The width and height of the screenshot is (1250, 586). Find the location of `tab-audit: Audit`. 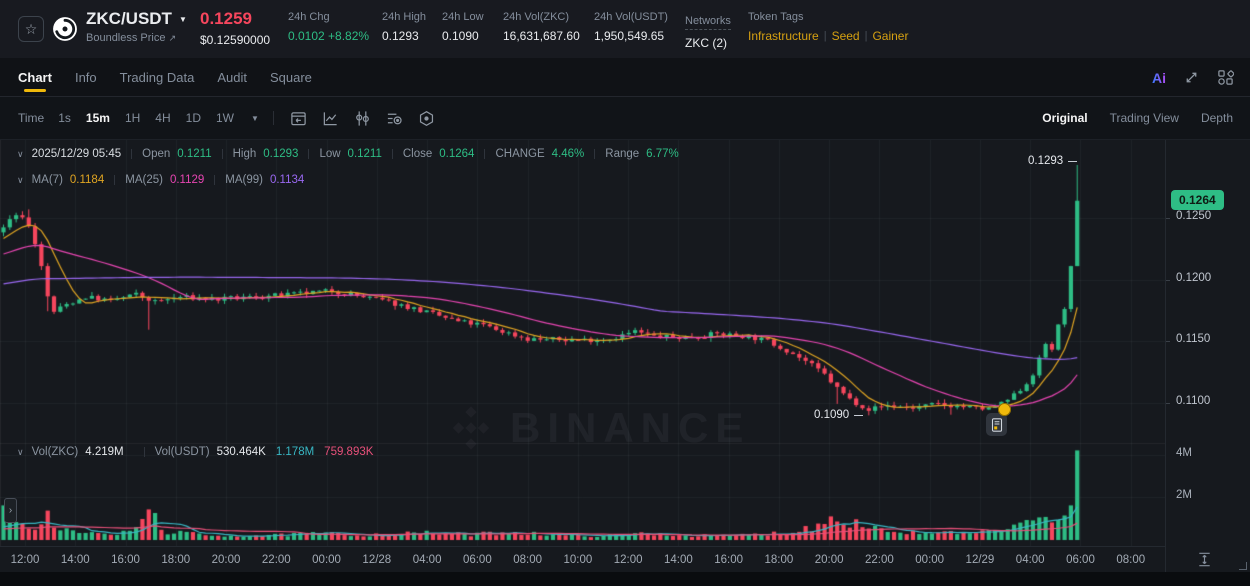

tab-audit: Audit is located at coordinates (232, 77).